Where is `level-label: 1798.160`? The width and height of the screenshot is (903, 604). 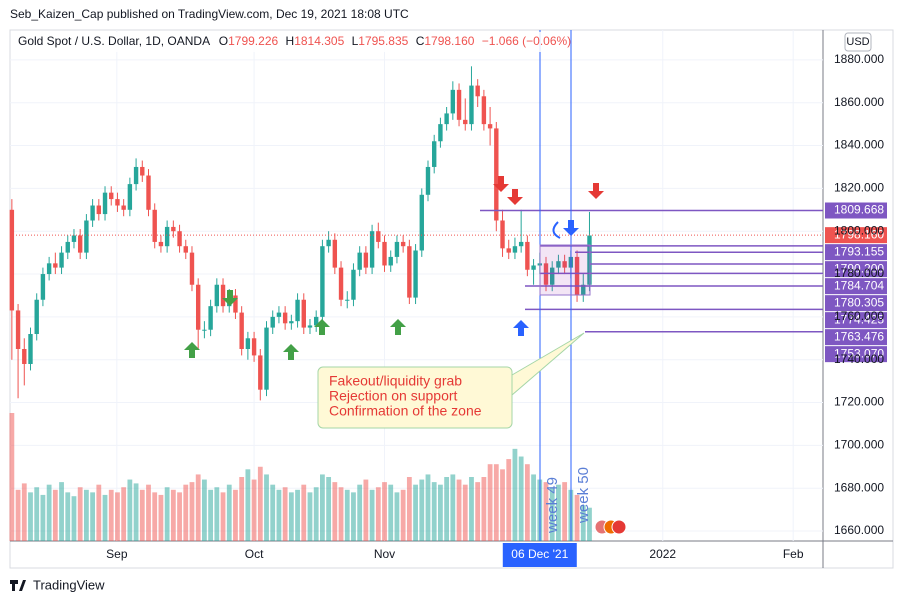 level-label: 1798.160 is located at coordinates (859, 234).